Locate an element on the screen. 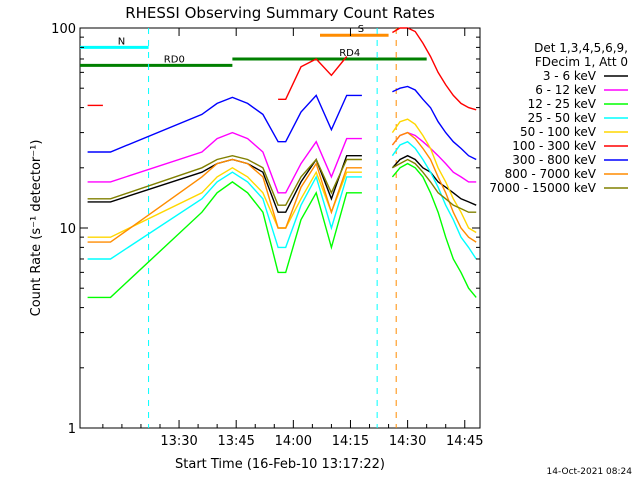 Image resolution: width=640 pixels, height=480 pixels. y-tick-label: 1 is located at coordinates (72, 429).